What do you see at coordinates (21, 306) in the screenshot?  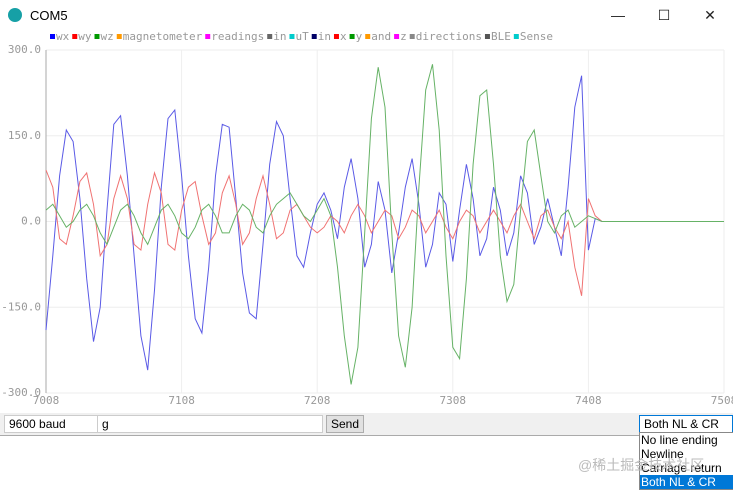 I see `y-tick-label: -150.0` at bounding box center [21, 306].